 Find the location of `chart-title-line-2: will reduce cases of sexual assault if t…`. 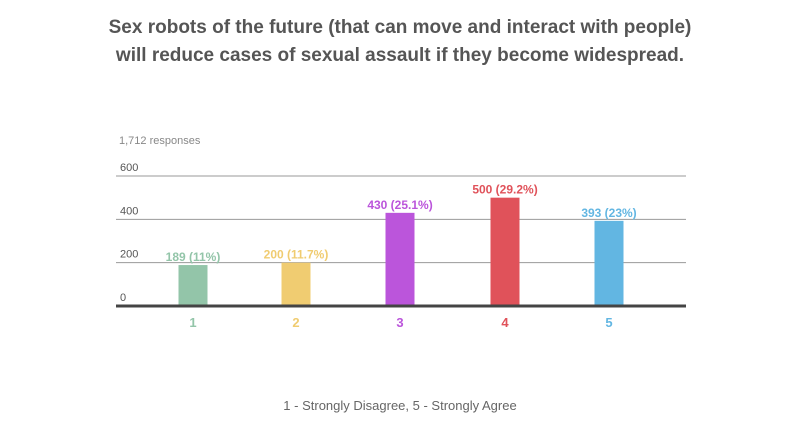

chart-title-line-2: will reduce cases of sexual assault if t… is located at coordinates (400, 55).